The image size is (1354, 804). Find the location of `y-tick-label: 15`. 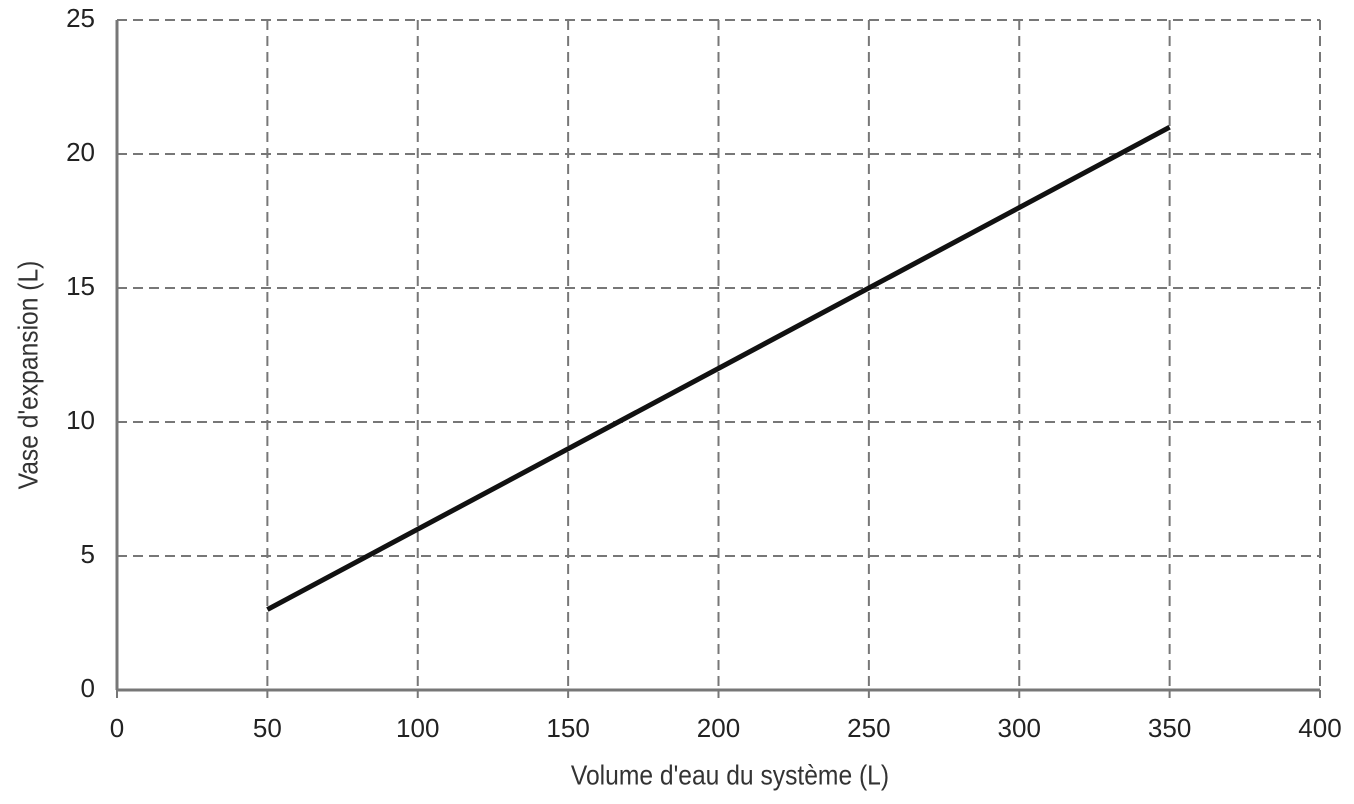

y-tick-label: 15 is located at coordinates (80, 286).